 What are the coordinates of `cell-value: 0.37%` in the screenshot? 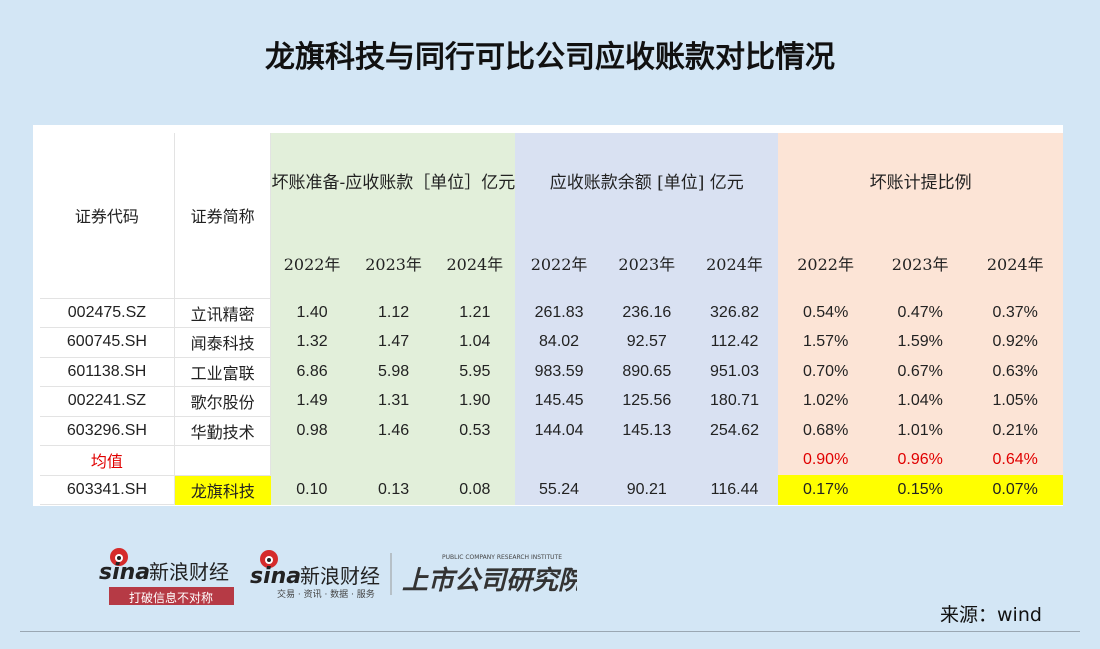 It's located at (1015, 313).